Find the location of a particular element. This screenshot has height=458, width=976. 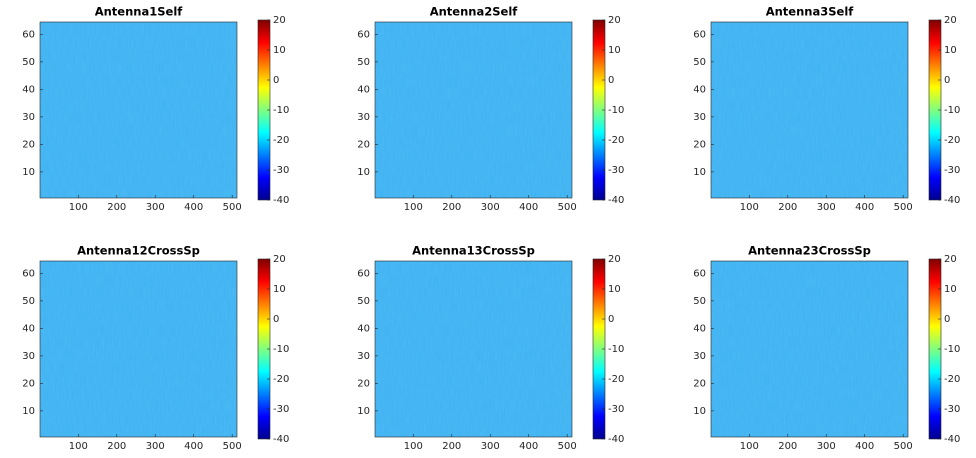

chart-title: Antenna13CrossSp is located at coordinates (473, 251).